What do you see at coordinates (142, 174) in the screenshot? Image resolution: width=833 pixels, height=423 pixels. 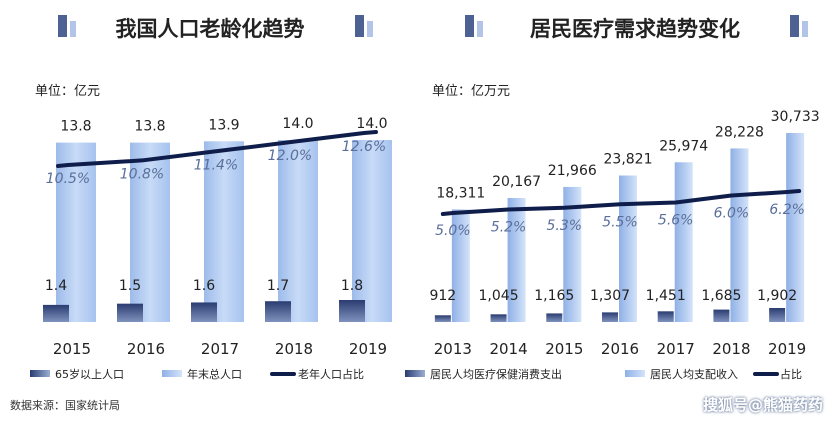 I see `ratio-label: 10.8%` at bounding box center [142, 174].